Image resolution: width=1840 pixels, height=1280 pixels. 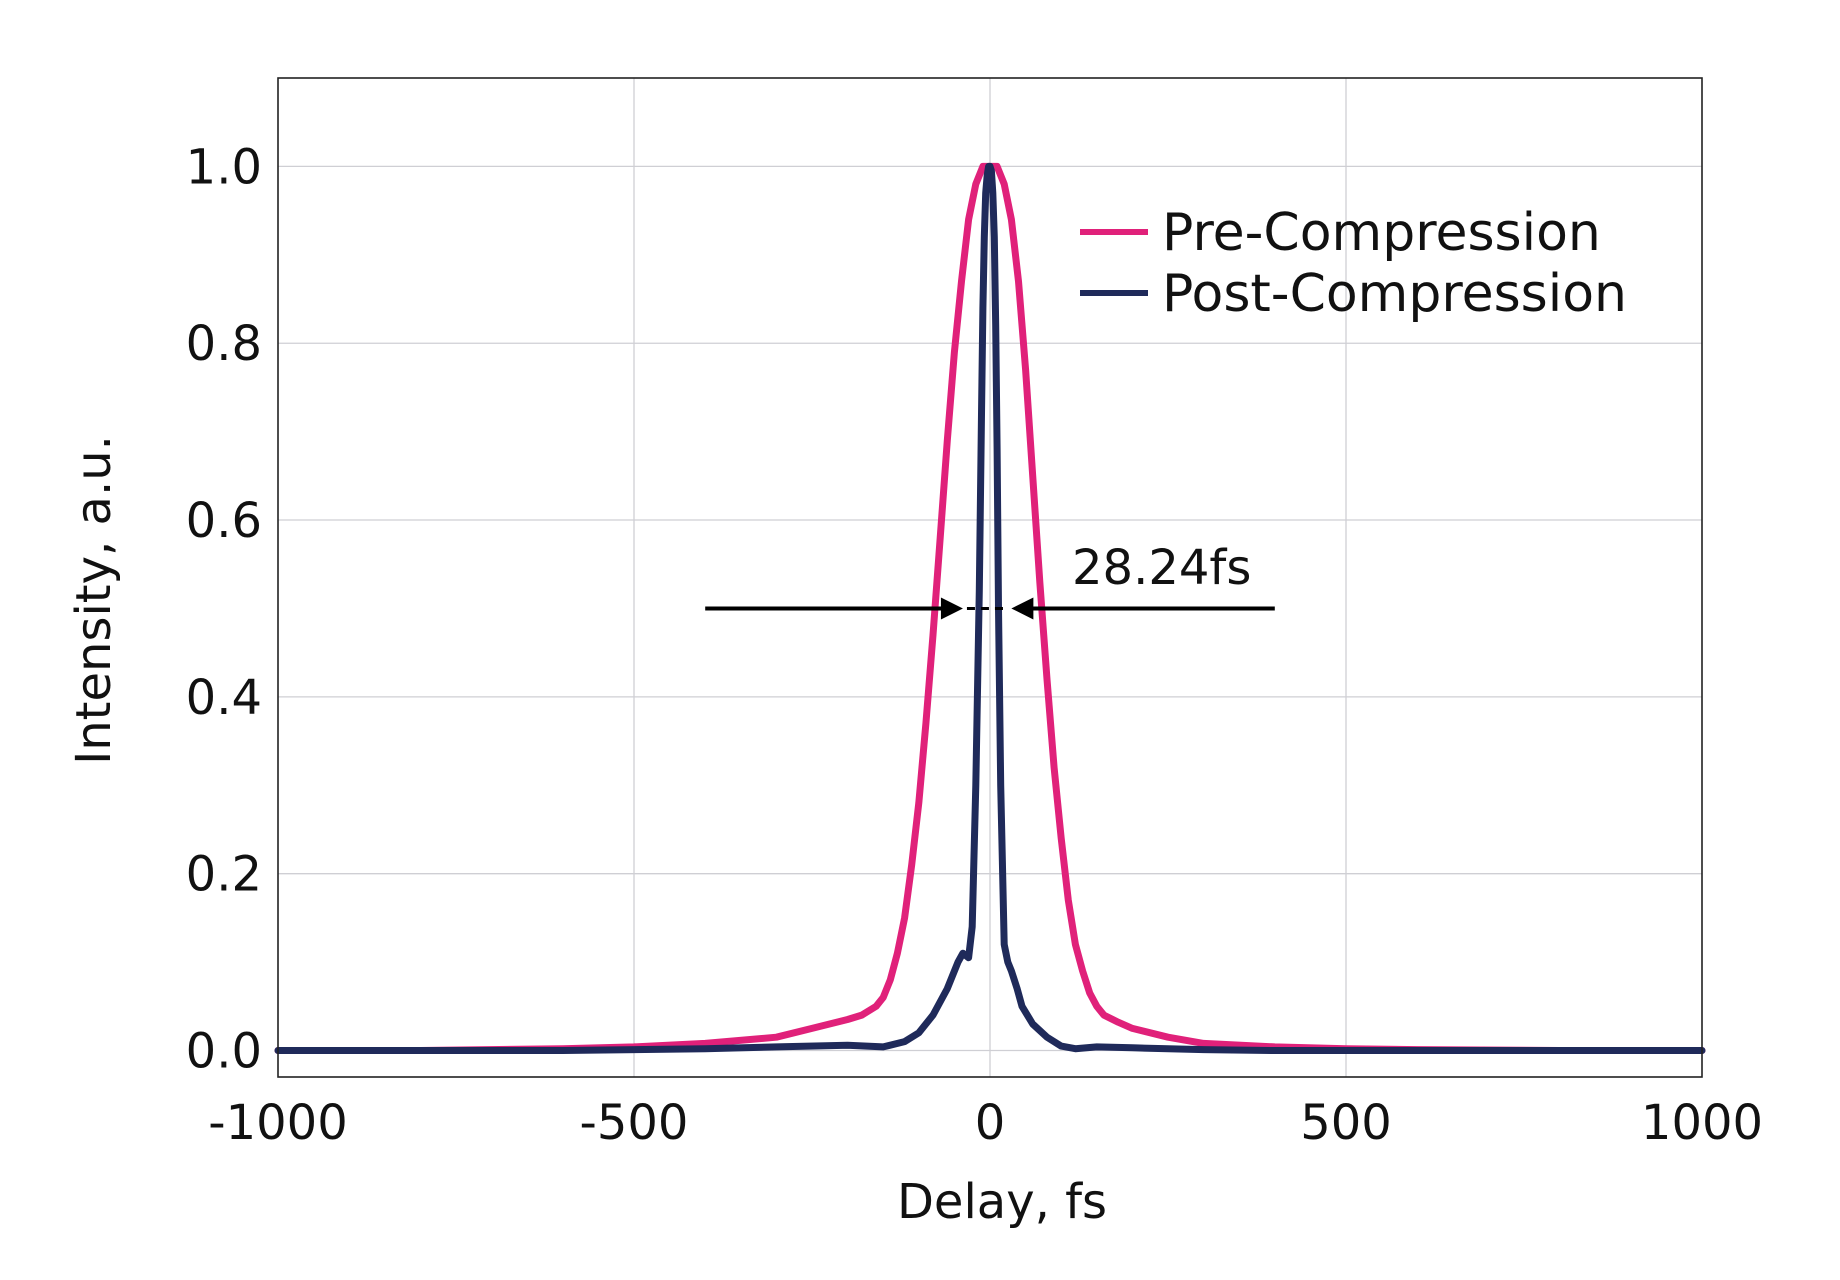 I want to click on y-tick-label: 0.2, so click(x=224, y=875).